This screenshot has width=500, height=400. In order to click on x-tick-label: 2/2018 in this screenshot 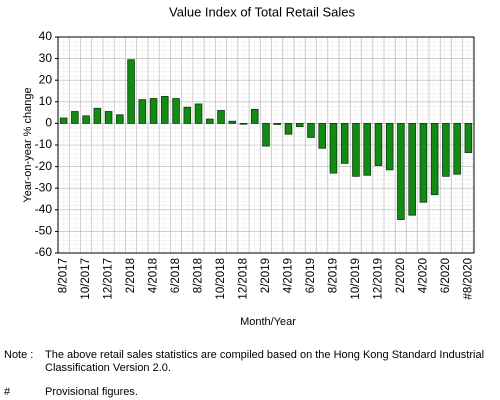, I will do `click(131, 275)`.